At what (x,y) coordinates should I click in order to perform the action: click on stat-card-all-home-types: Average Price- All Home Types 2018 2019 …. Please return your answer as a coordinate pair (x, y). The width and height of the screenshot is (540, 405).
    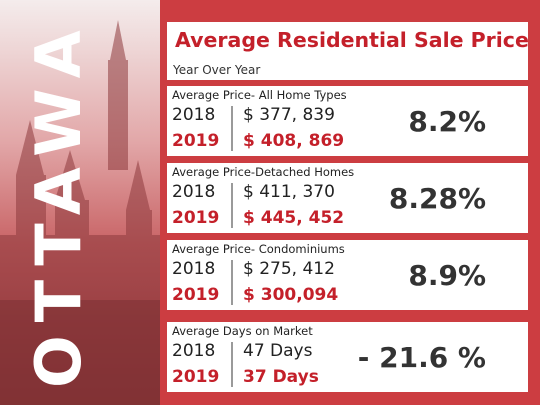
    Looking at the image, I should click on (347, 121).